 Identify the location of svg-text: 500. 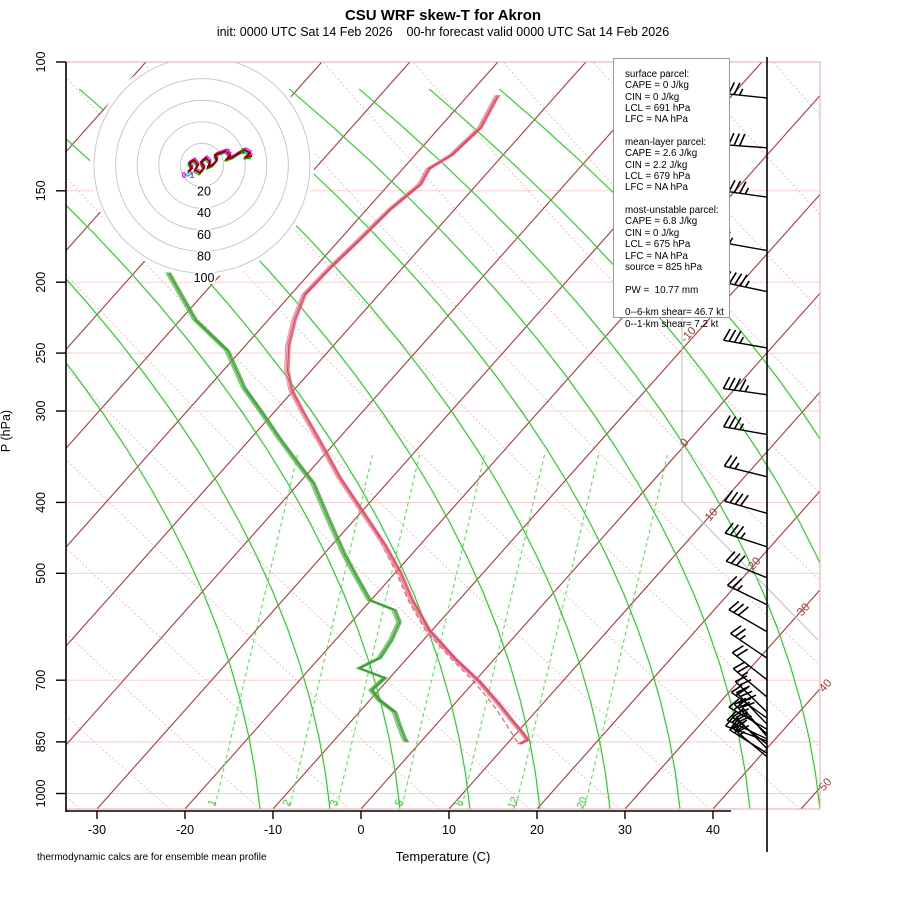
(41, 573).